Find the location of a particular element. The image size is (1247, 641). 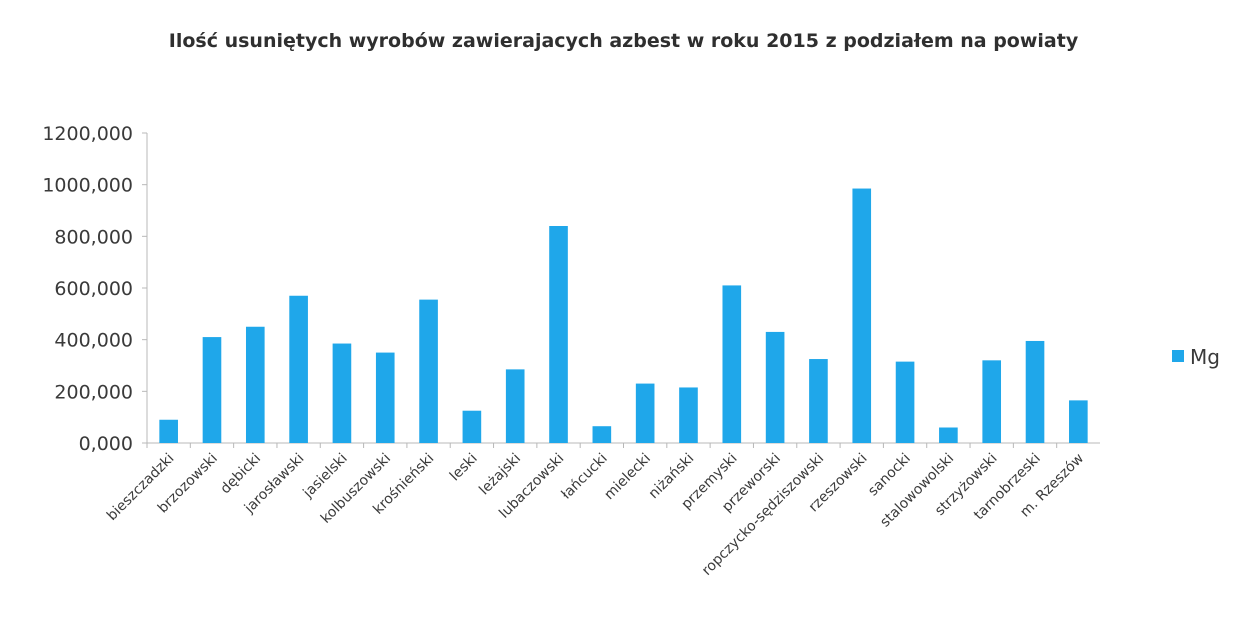

y-tick-label: 200,000 is located at coordinates (93, 392).